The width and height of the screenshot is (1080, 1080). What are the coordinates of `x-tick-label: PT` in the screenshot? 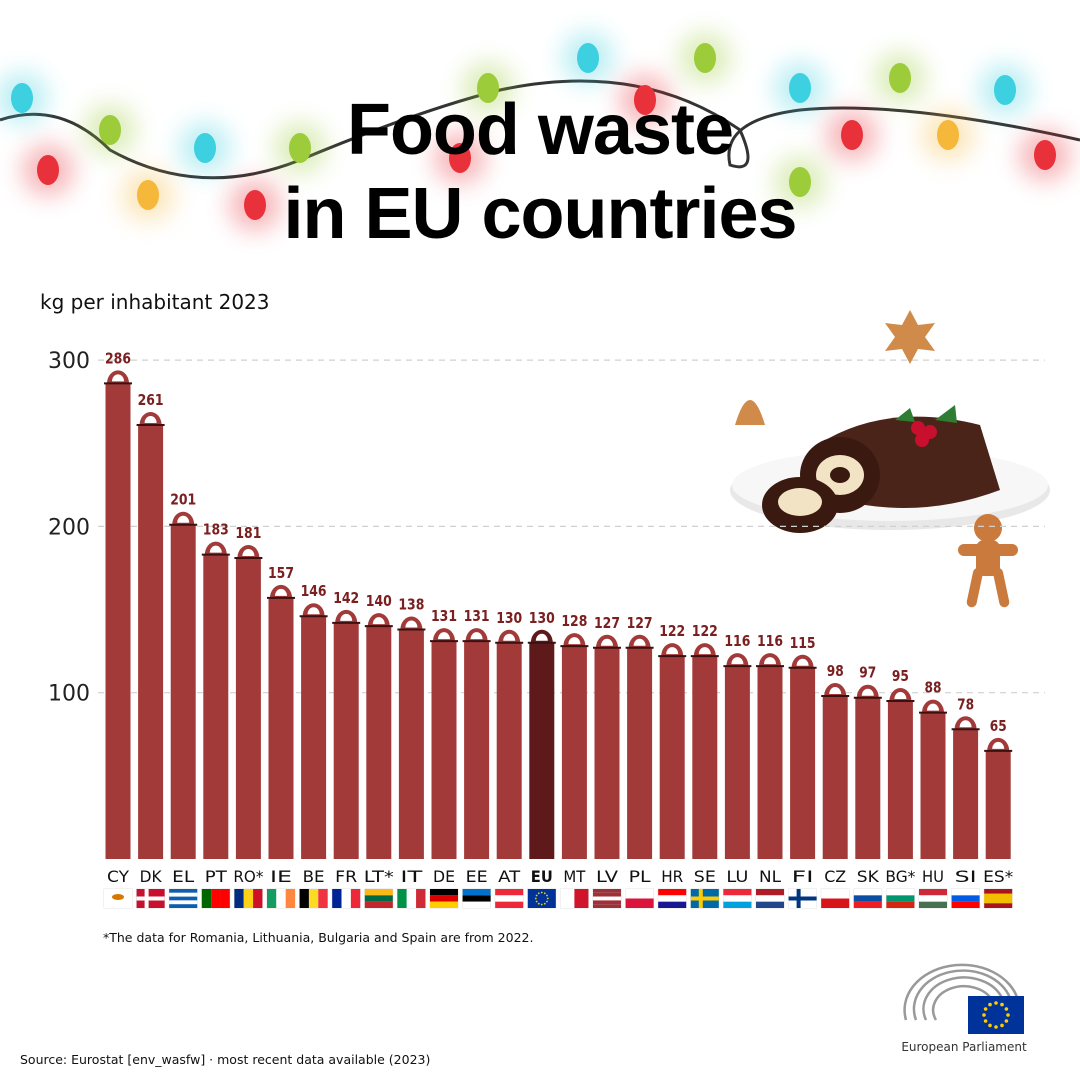 It's located at (216, 876).